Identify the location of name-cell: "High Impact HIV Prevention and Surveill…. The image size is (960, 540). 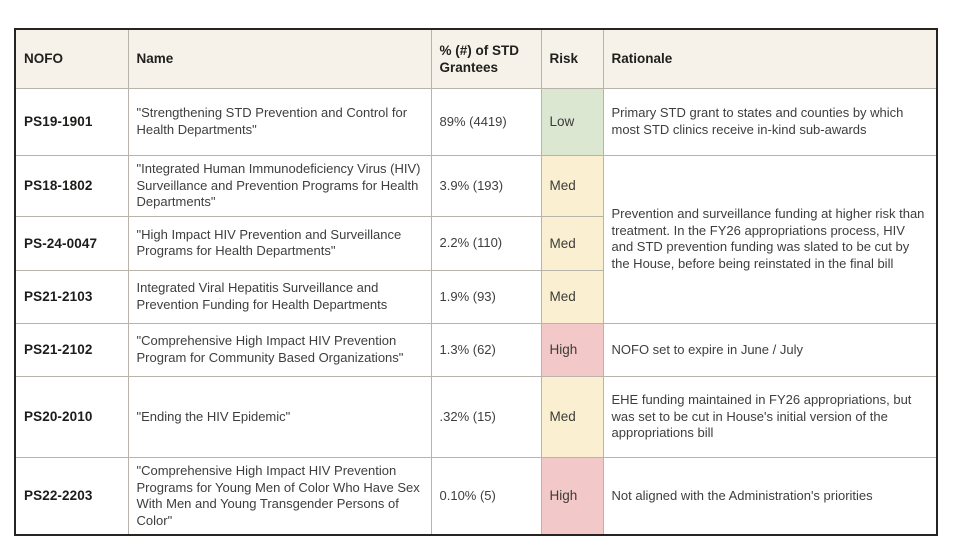
(279, 243).